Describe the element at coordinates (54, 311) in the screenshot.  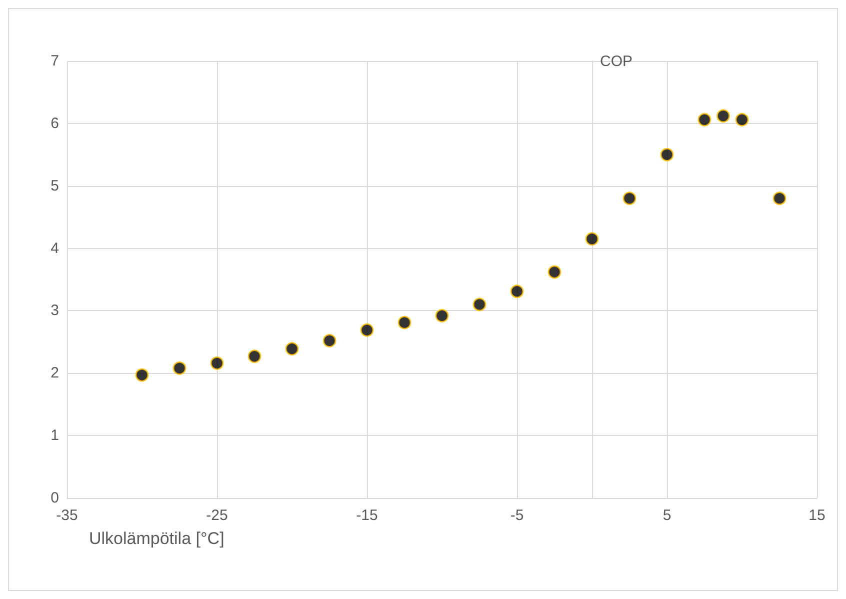
I see `y-tick-label: 3` at that location.